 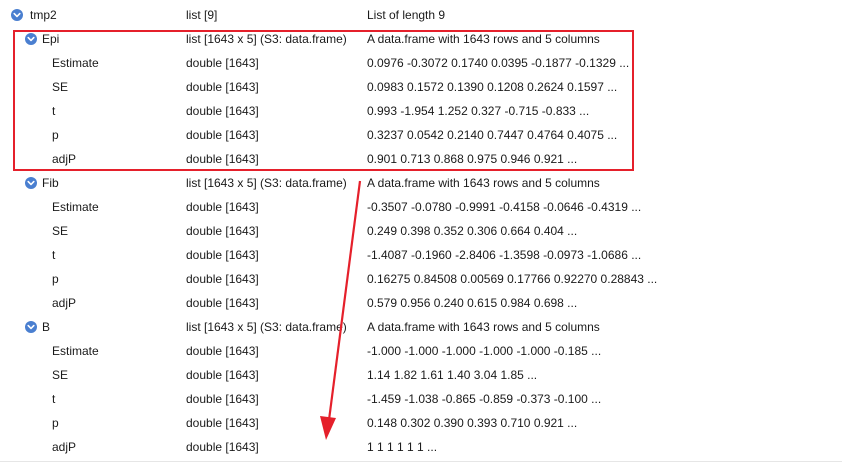 What do you see at coordinates (406, 15) in the screenshot?
I see `row-value: List of length 9` at bounding box center [406, 15].